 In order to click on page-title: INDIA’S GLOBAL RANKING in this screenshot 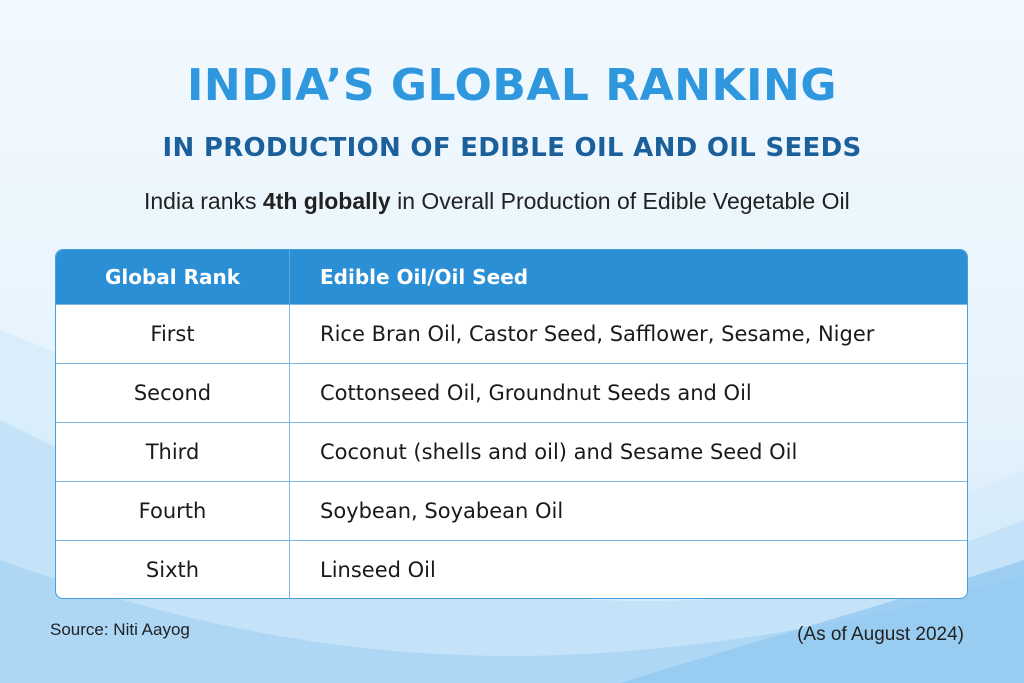, I will do `click(512, 85)`.